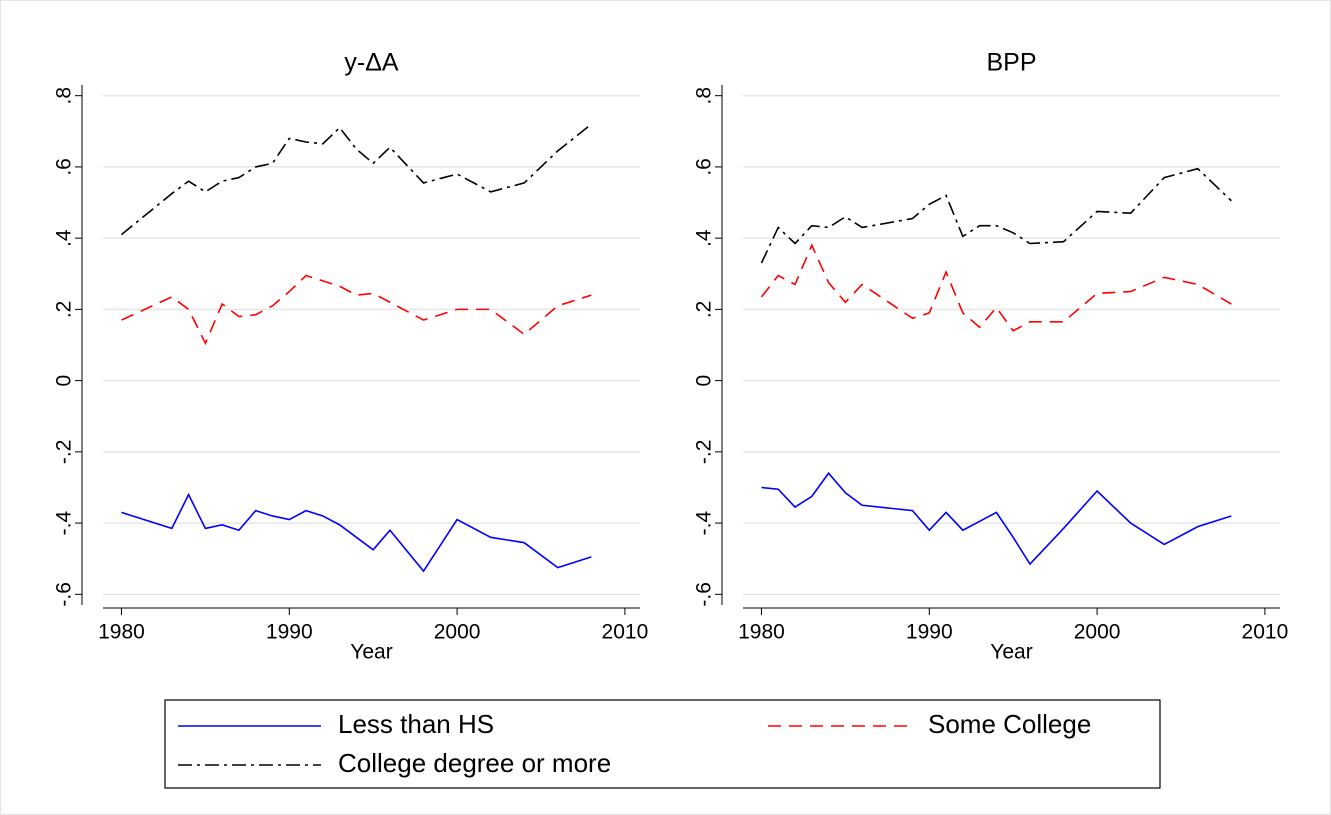 Image resolution: width=1331 pixels, height=815 pixels. Describe the element at coordinates (1011, 63) in the screenshot. I see `chart-title: BPP` at that location.